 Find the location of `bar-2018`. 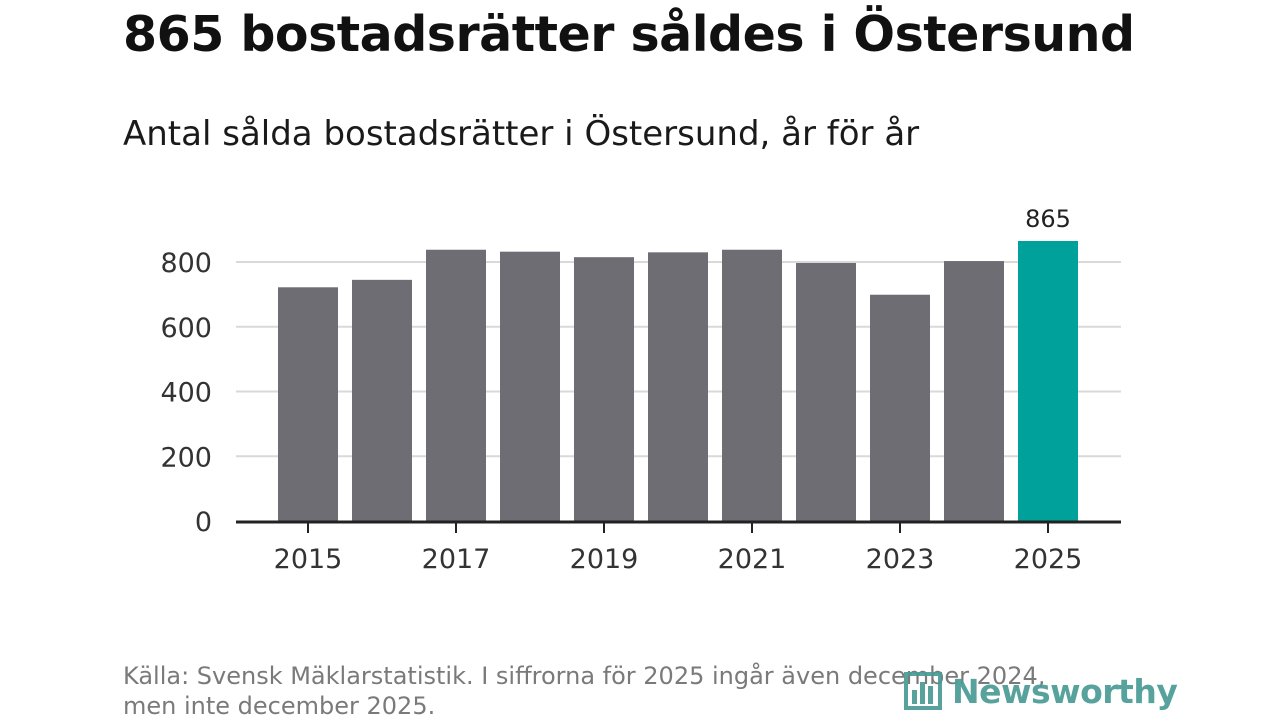

bar-2018 is located at coordinates (530, 386).